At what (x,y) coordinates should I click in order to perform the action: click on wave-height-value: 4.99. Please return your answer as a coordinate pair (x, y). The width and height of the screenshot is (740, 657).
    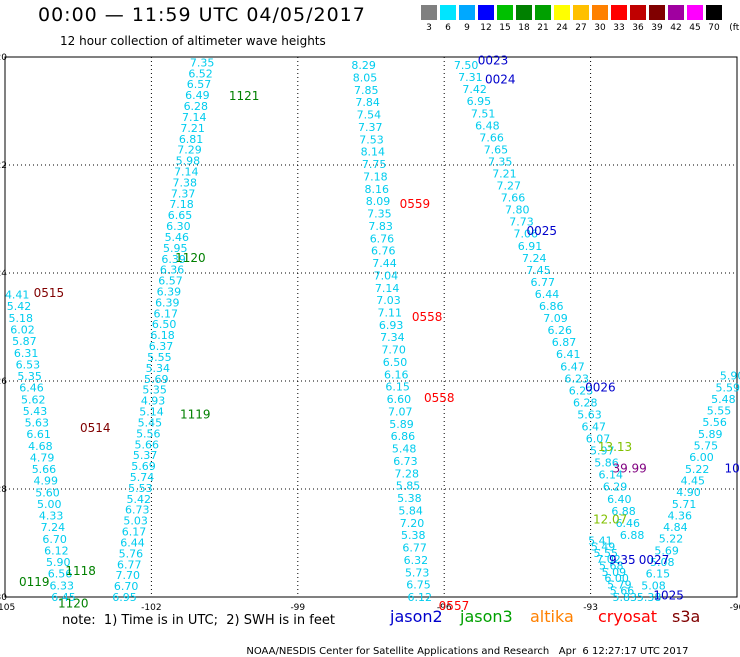
    Looking at the image, I should click on (45, 481).